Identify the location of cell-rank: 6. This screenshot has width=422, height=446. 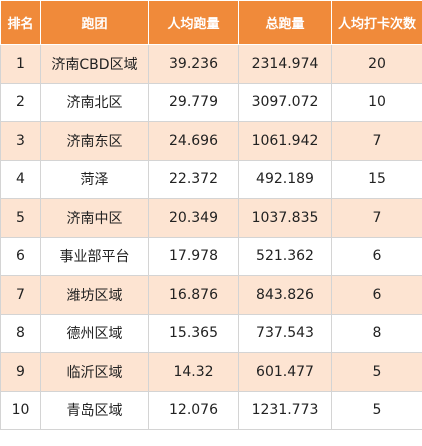
(20, 256).